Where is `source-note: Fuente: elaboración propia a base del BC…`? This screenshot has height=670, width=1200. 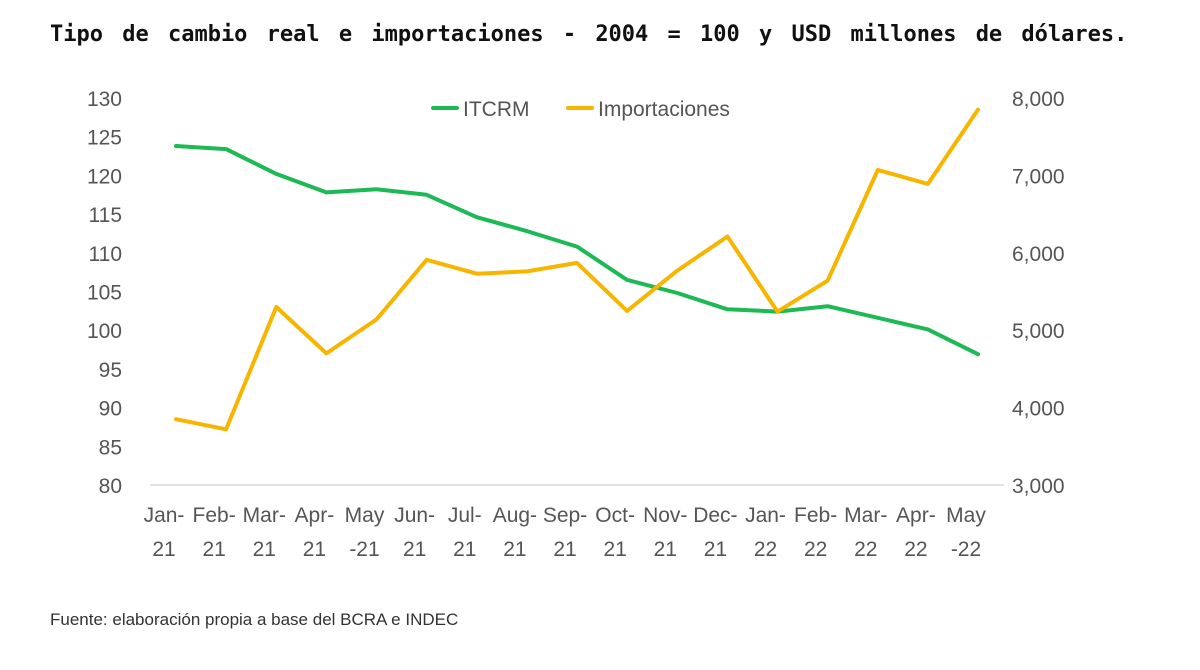
source-note: Fuente: elaboración propia a base del BC… is located at coordinates (254, 619).